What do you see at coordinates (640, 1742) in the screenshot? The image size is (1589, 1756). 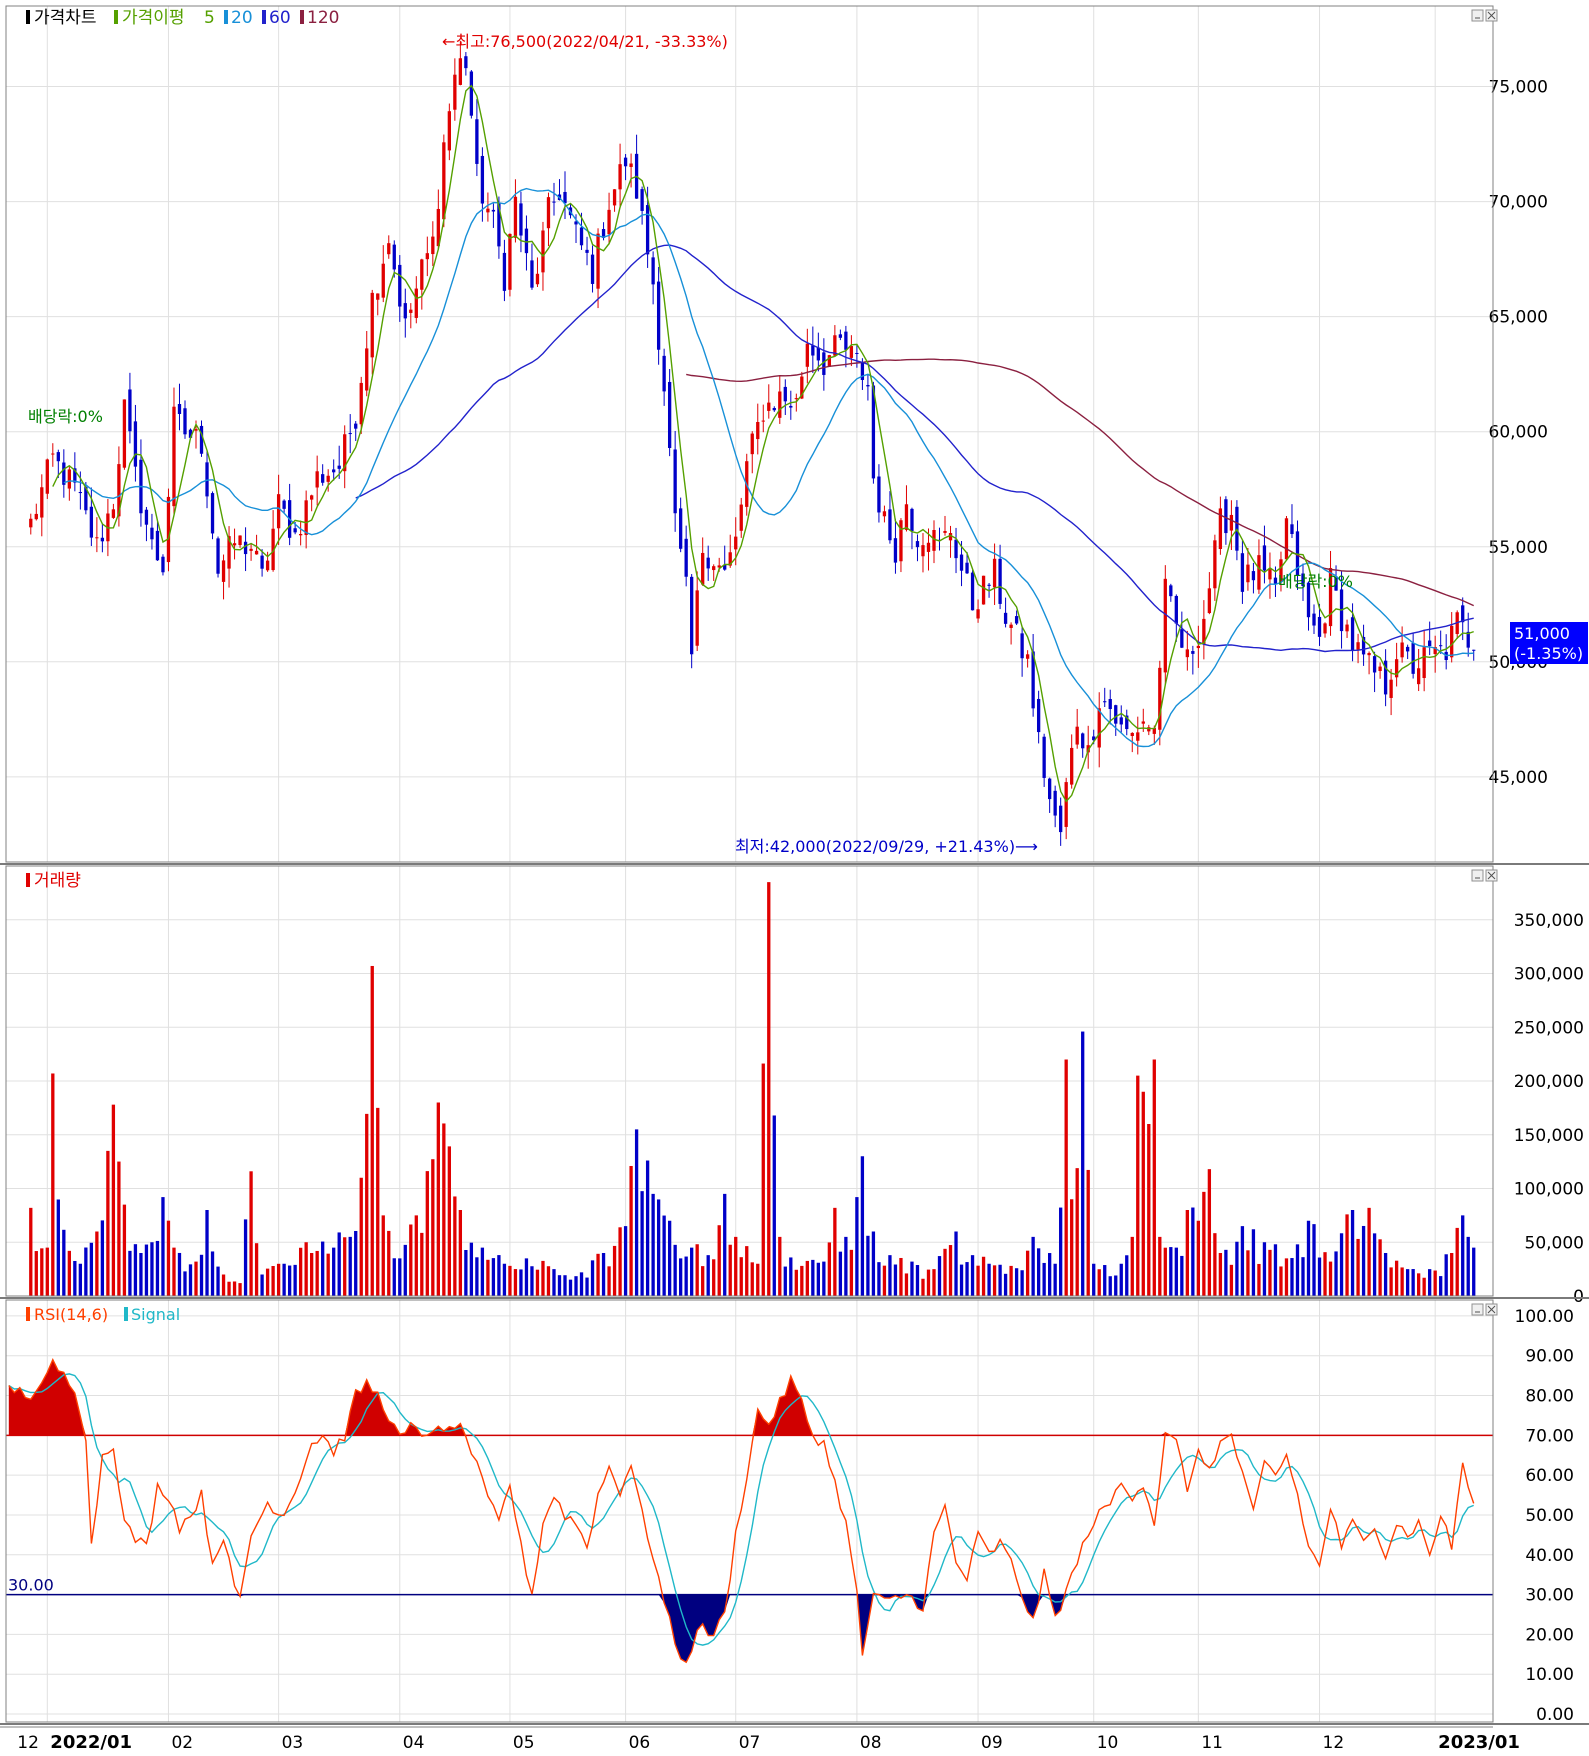 I see `x-tick-label: 06` at bounding box center [640, 1742].